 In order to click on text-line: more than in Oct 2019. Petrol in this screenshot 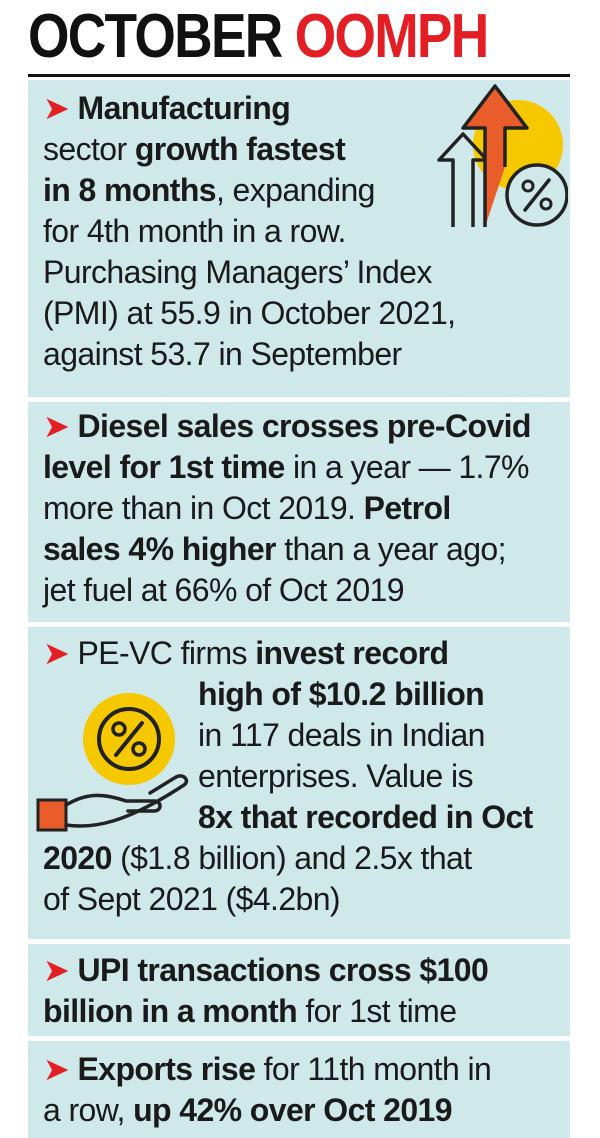, I will do `click(287, 508)`.